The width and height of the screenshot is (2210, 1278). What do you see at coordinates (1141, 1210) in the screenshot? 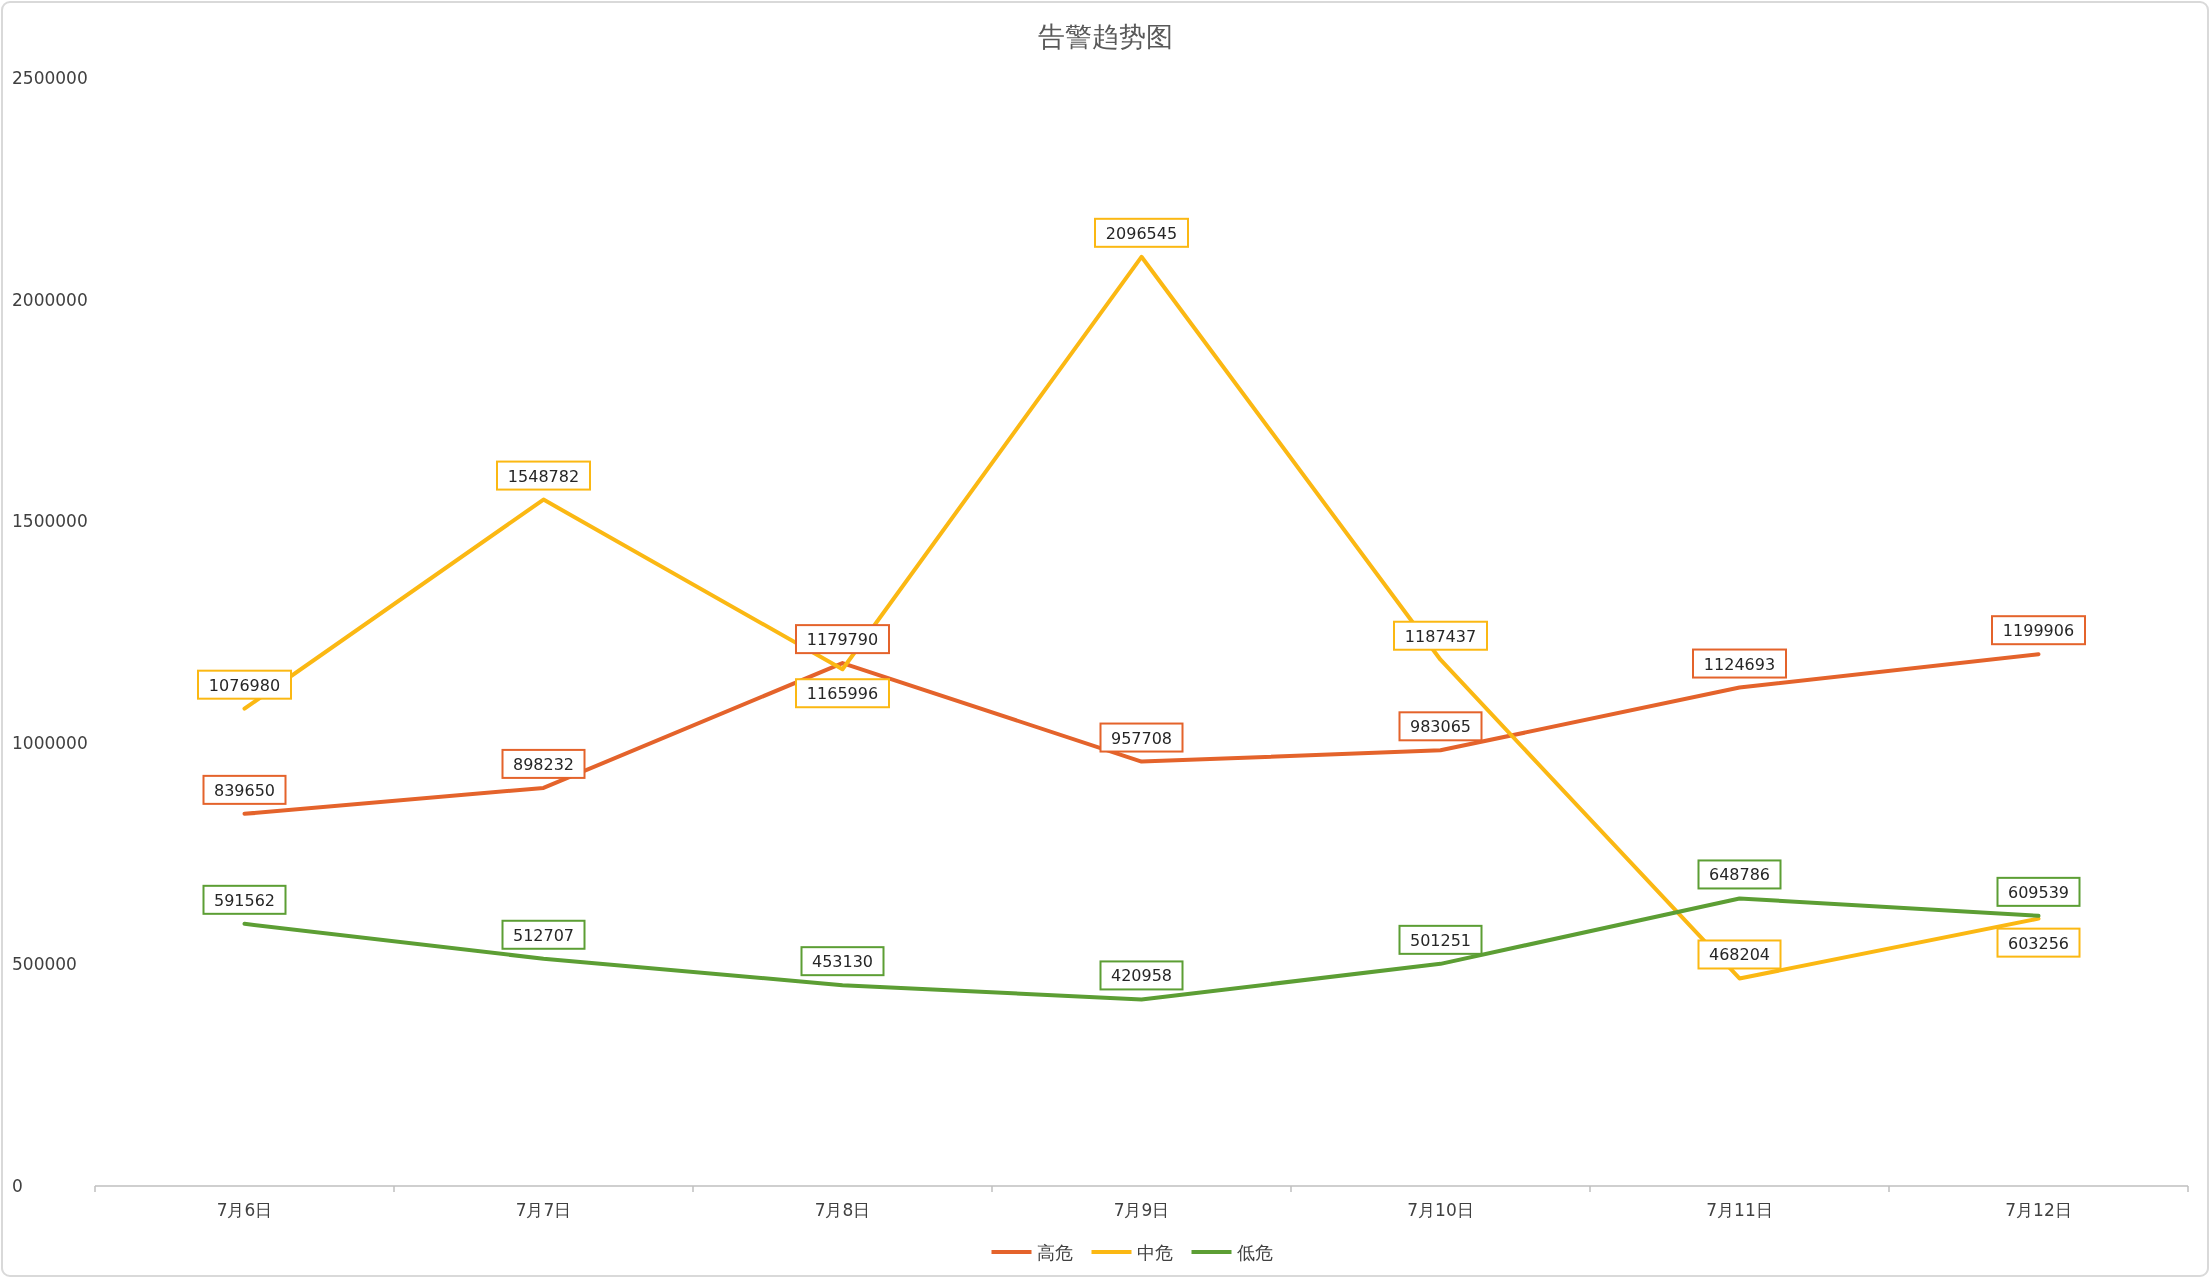
I see `x-tick-label: 7月9日` at bounding box center [1141, 1210].